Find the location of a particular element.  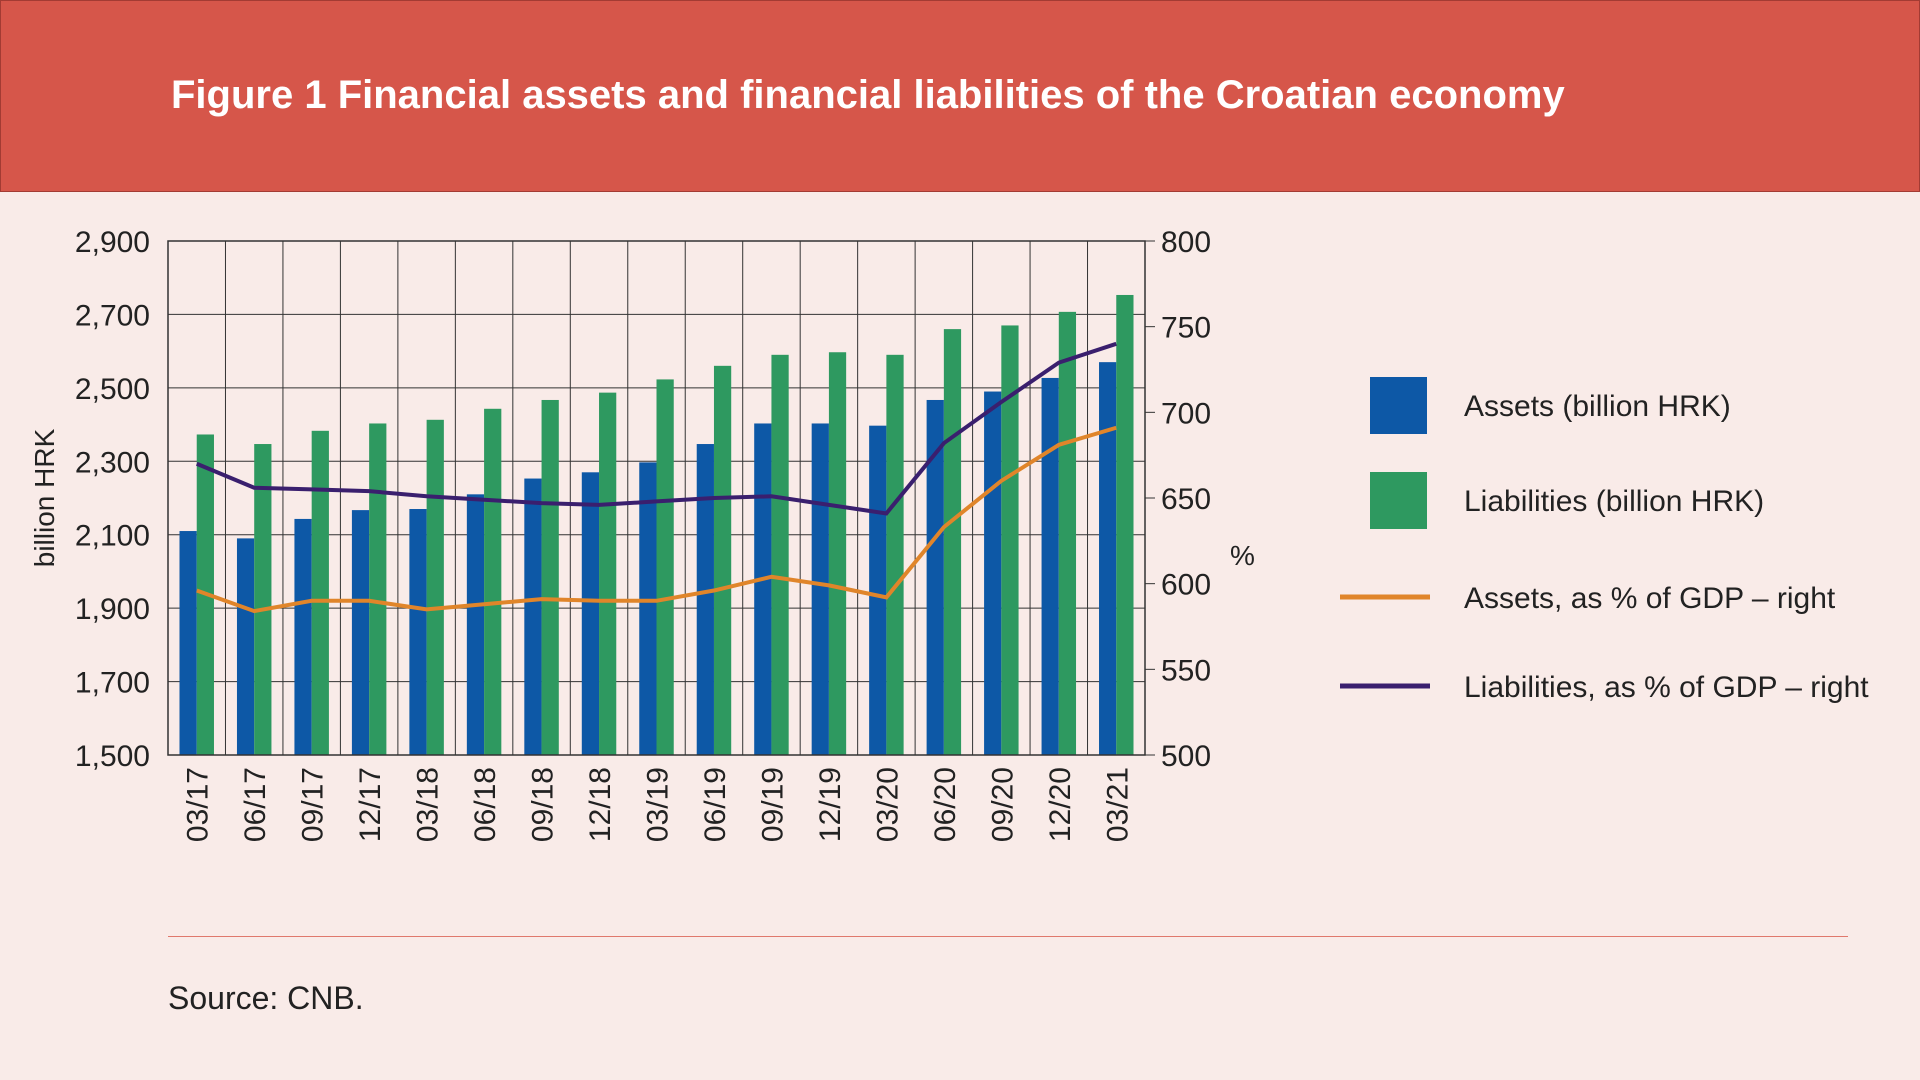

x-tick-label: 03/21 is located at coordinates (1117, 804).